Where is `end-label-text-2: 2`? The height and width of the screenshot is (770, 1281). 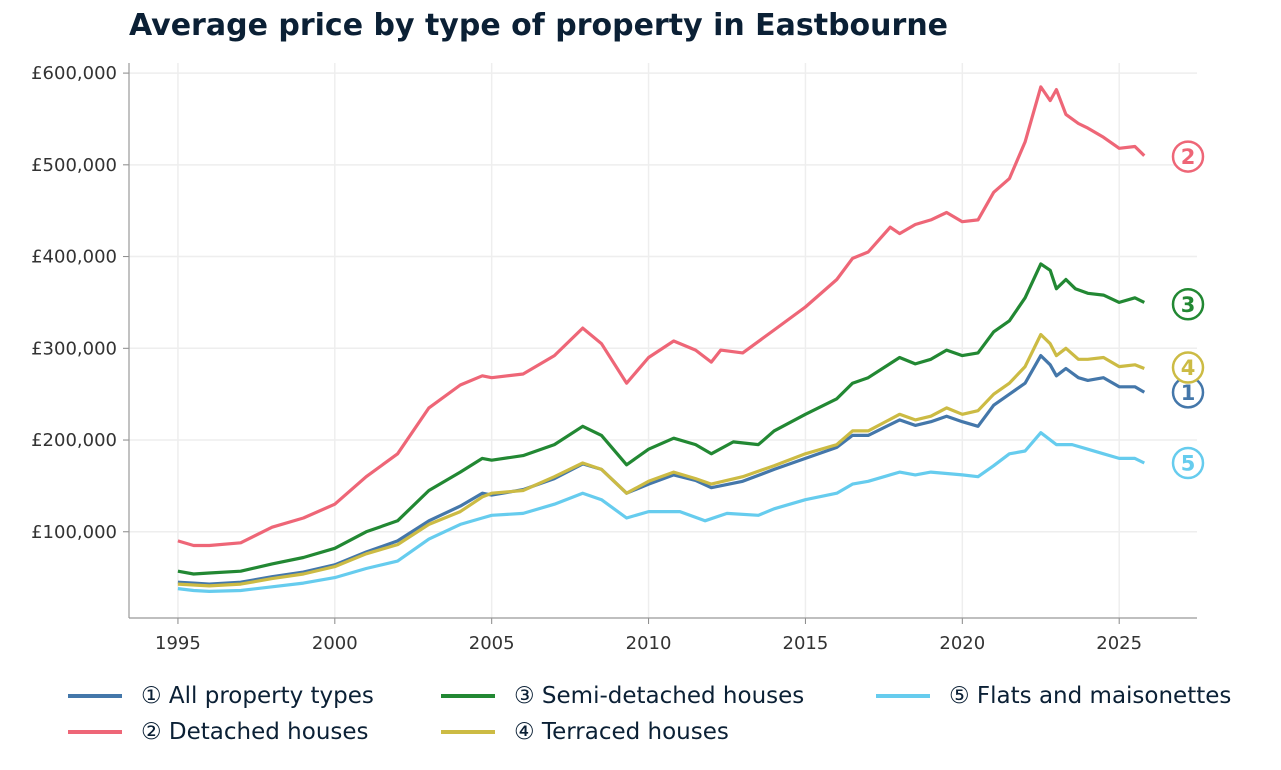 end-label-text-2: 2 is located at coordinates (1188, 157).